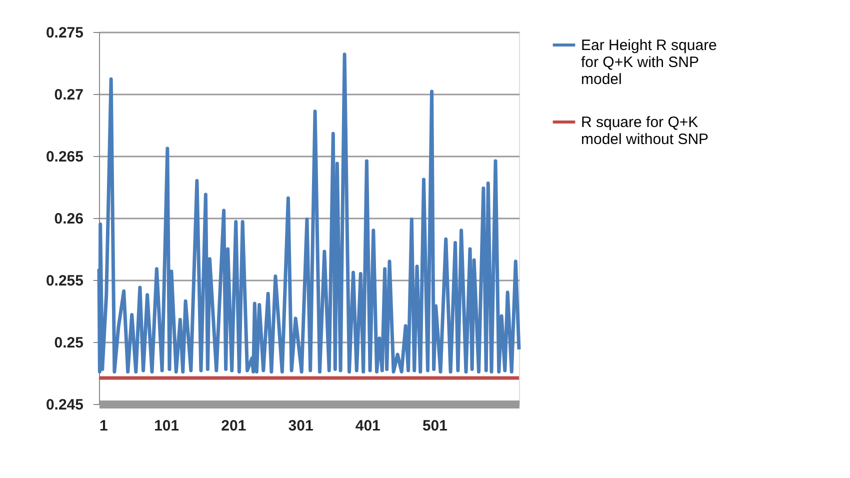  I want to click on legend-label: R square for Q+K model without SNP, so click(645, 131).